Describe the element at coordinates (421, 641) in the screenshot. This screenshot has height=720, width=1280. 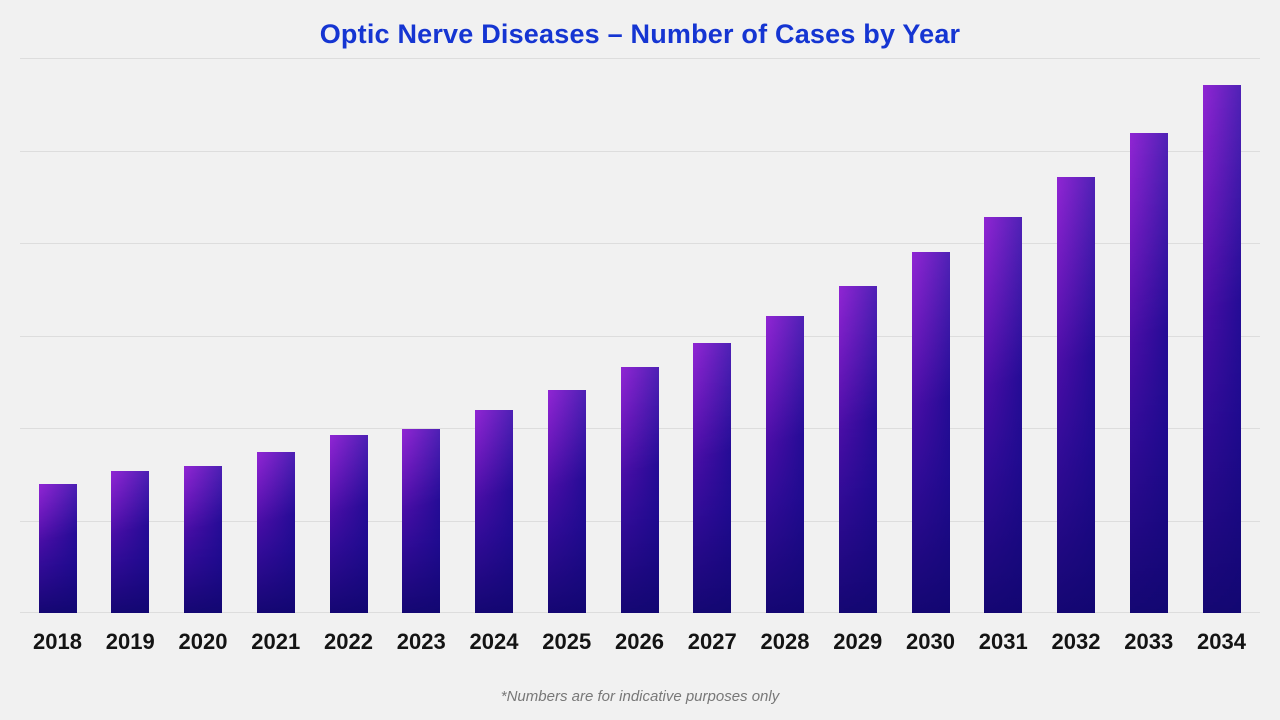
I see `x-tick-label-2023: 2023` at that location.